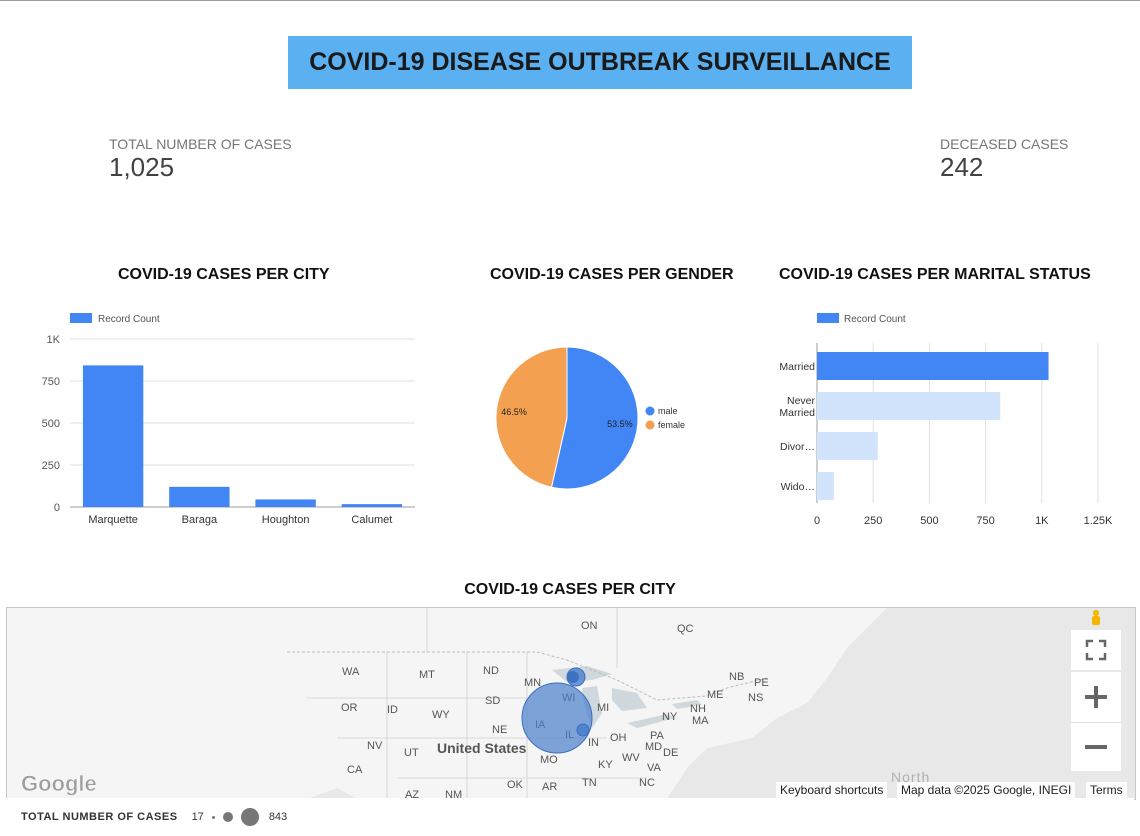  What do you see at coordinates (671, 425) in the screenshot?
I see `legend-label-female: female` at bounding box center [671, 425].